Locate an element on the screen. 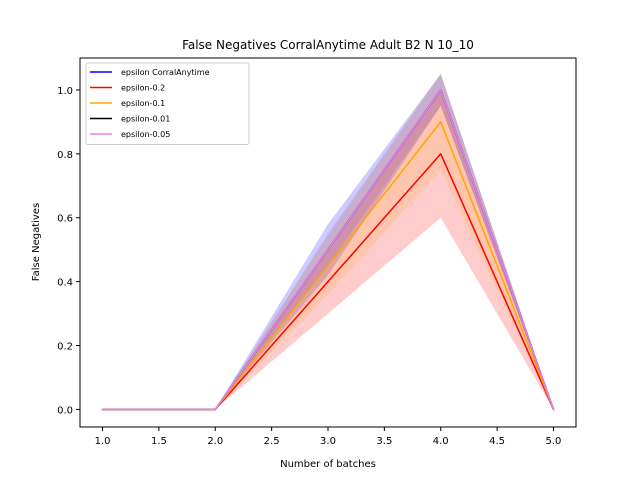 This screenshot has width=640, height=480. y-tick-label: 0.6 is located at coordinates (65, 219).